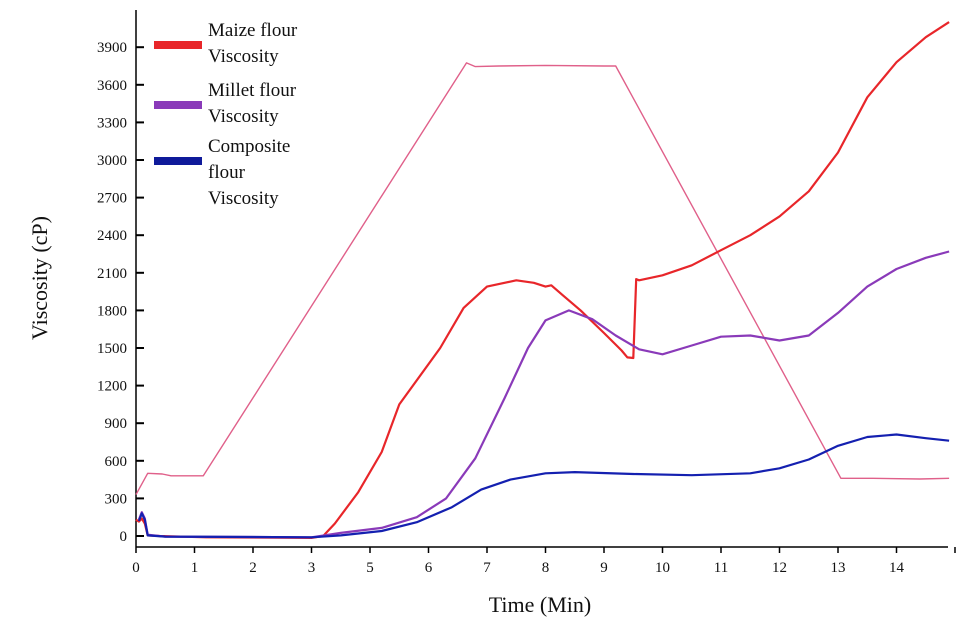 The height and width of the screenshot is (627, 966). Describe the element at coordinates (370, 568) in the screenshot. I see `x-tick-label: 5` at that location.